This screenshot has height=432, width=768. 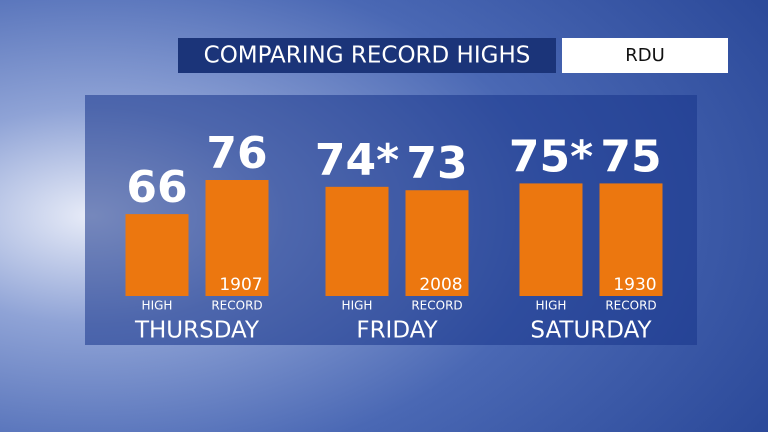 What do you see at coordinates (440, 285) in the screenshot?
I see `record-year: 2008` at bounding box center [440, 285].